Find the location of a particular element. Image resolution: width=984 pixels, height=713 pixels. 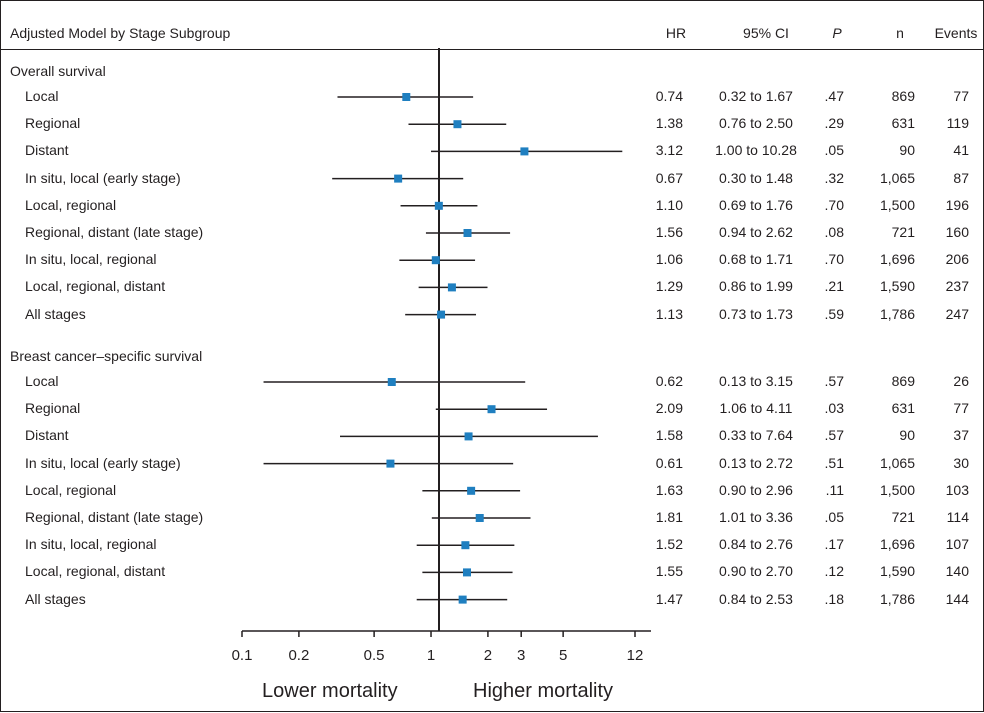

row-label: Local, regional, distant is located at coordinates (95, 571).